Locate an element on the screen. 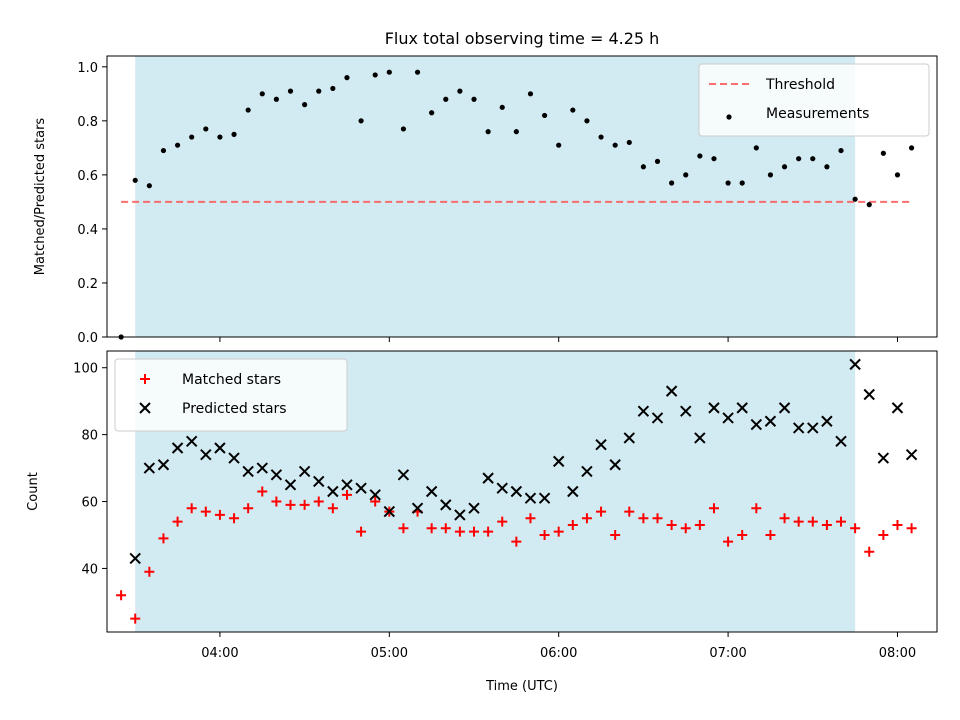 This screenshot has width=960, height=720. x-tick-label: 06:00 is located at coordinates (558, 653).